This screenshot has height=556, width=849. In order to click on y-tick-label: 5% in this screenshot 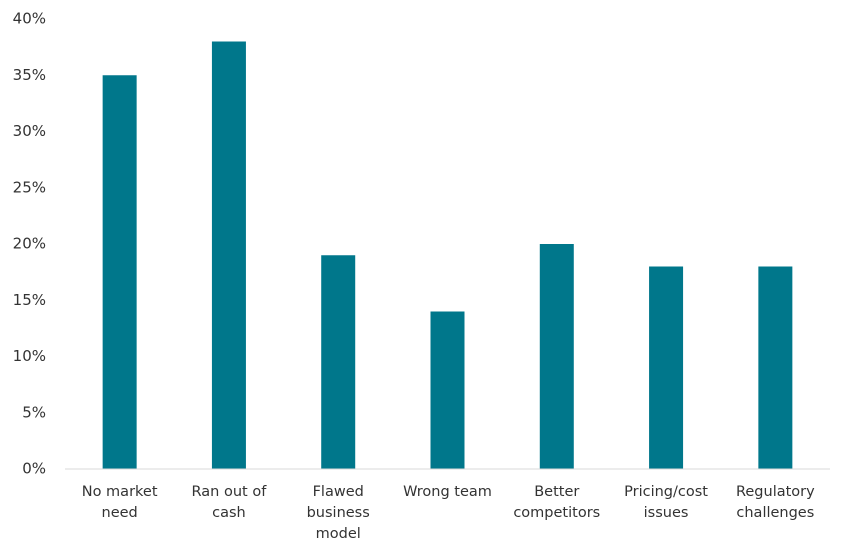, I will do `click(34, 412)`.